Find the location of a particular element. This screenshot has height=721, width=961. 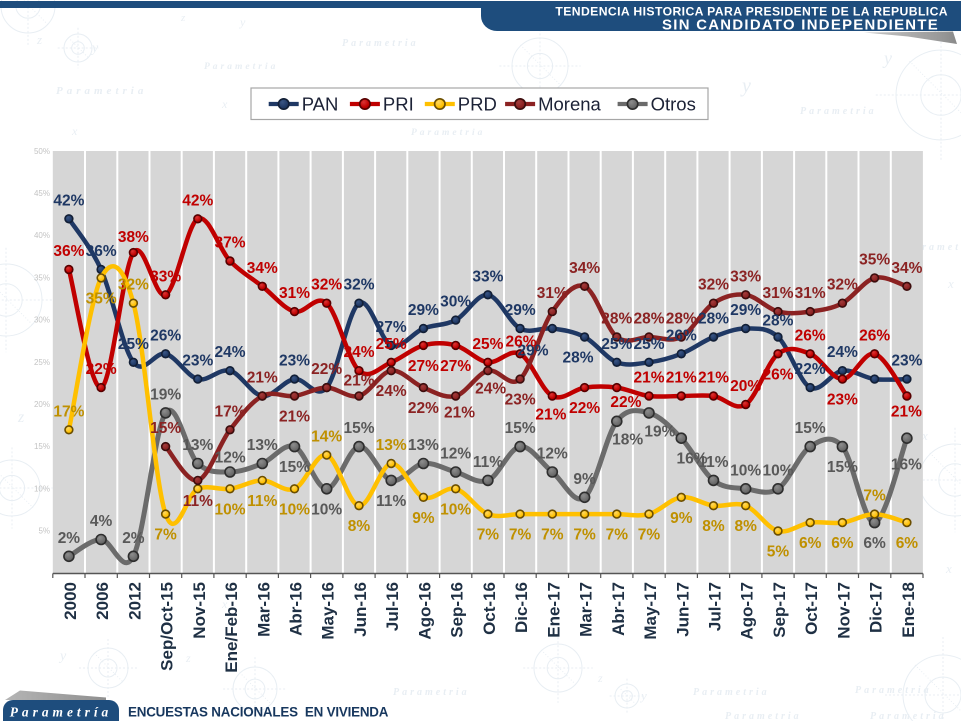

svg-text: 9% is located at coordinates (423, 518).